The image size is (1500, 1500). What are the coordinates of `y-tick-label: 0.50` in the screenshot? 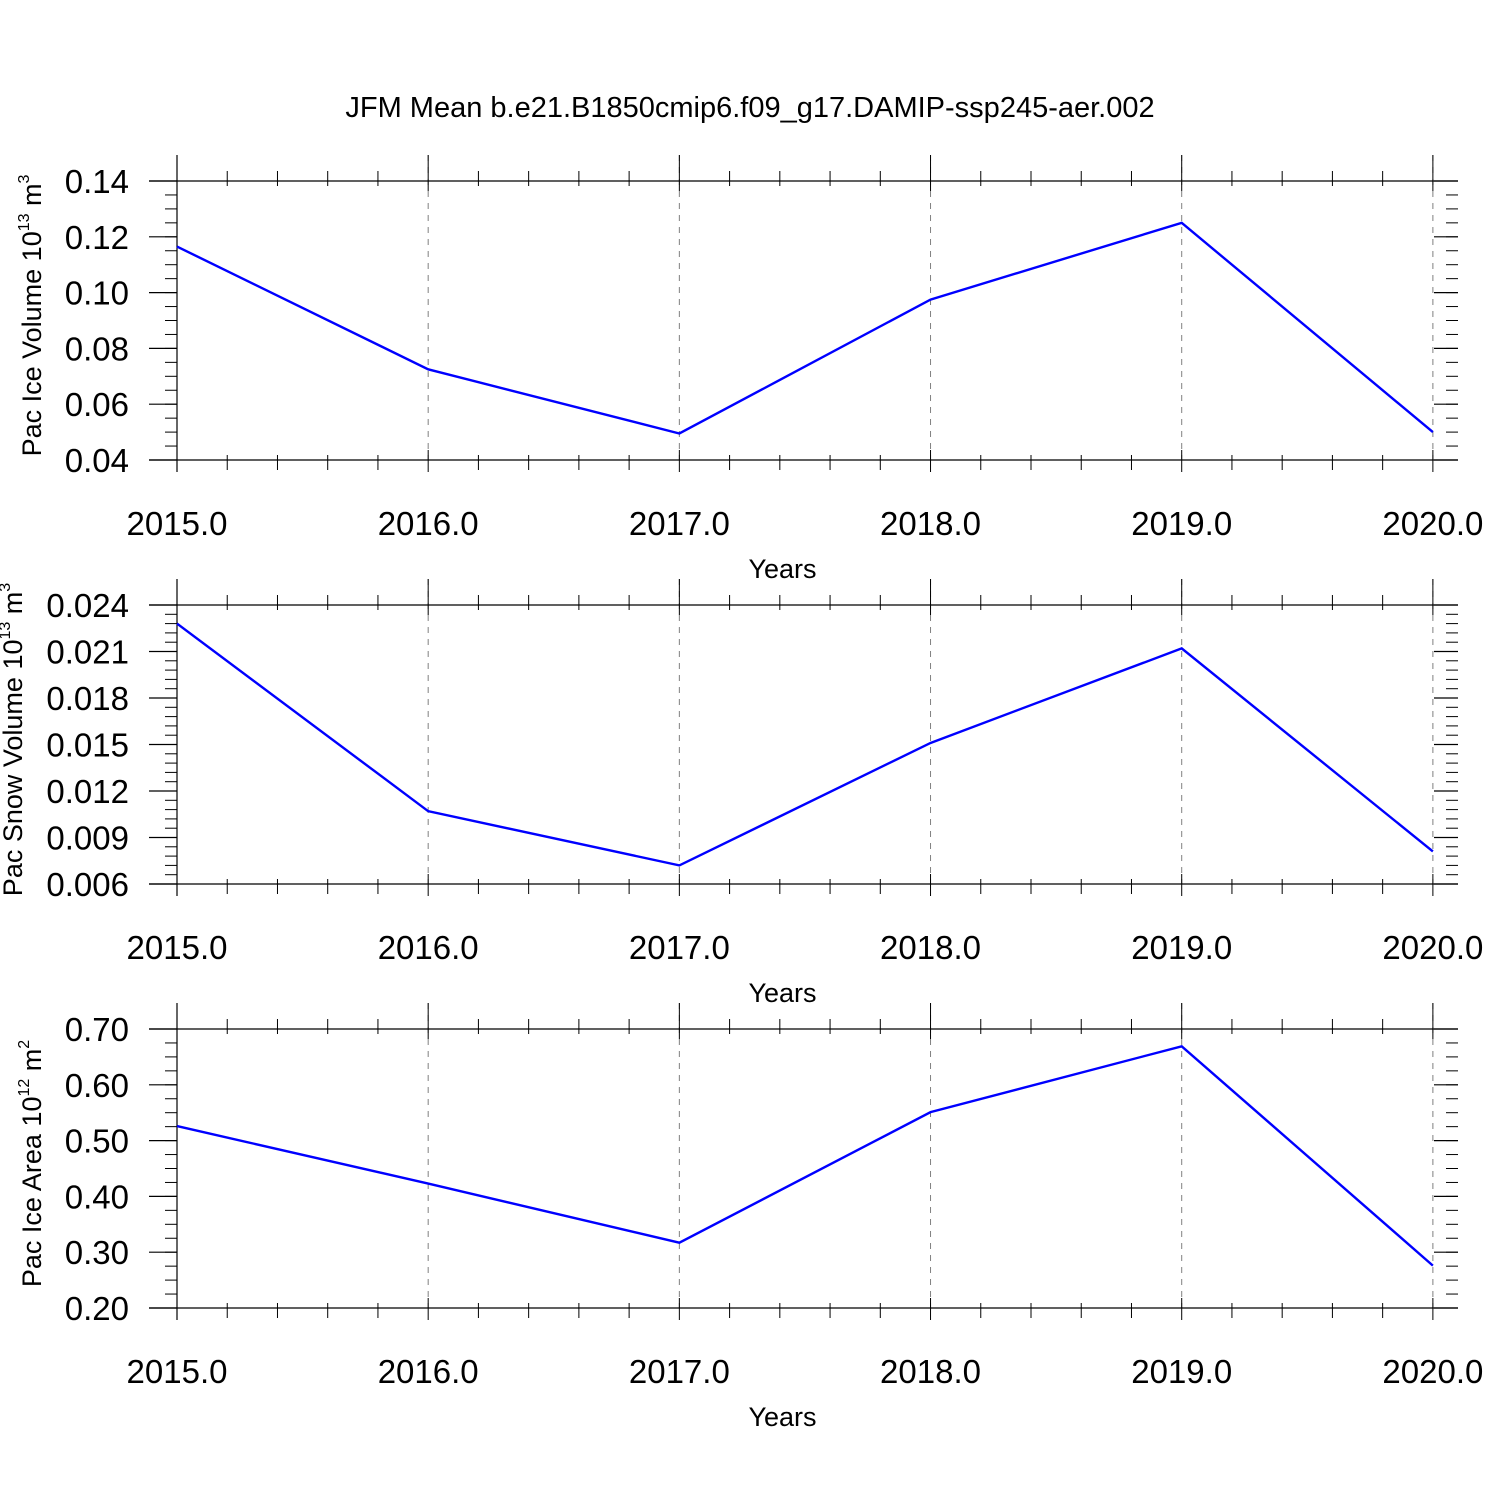 It's located at (97, 1141).